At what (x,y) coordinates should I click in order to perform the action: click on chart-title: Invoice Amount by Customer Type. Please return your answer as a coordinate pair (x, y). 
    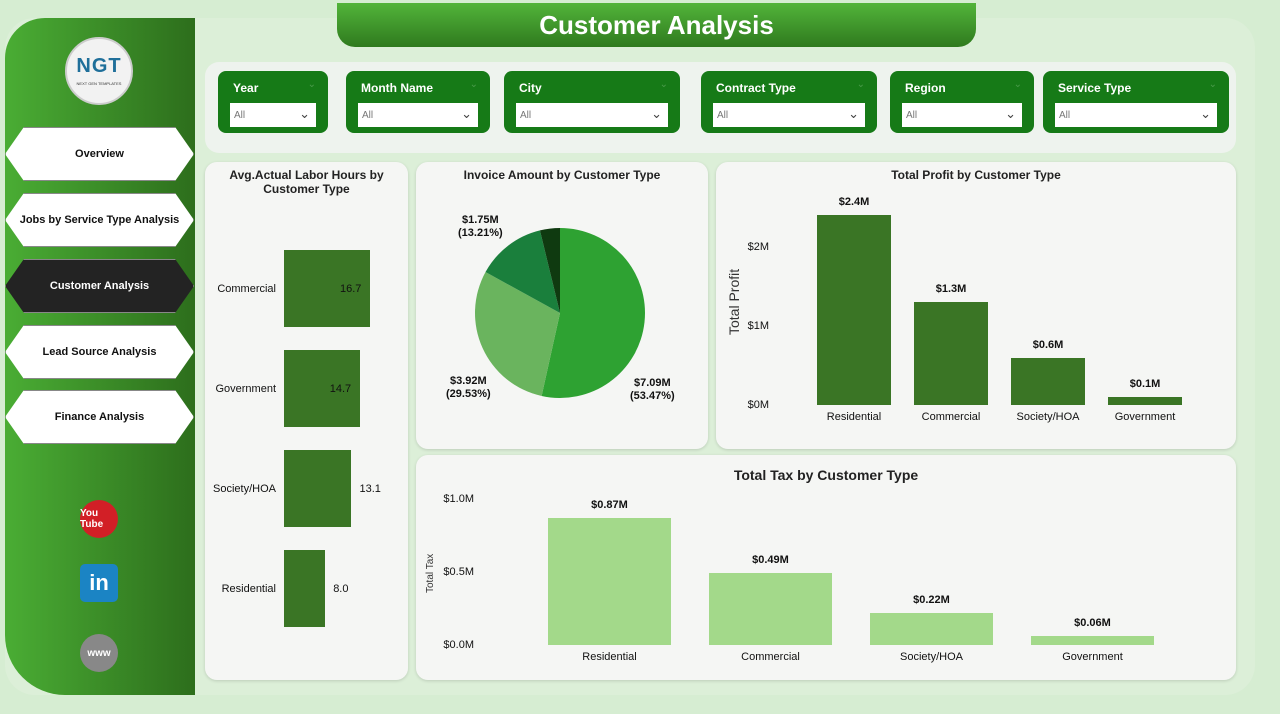
    Looking at the image, I should click on (562, 175).